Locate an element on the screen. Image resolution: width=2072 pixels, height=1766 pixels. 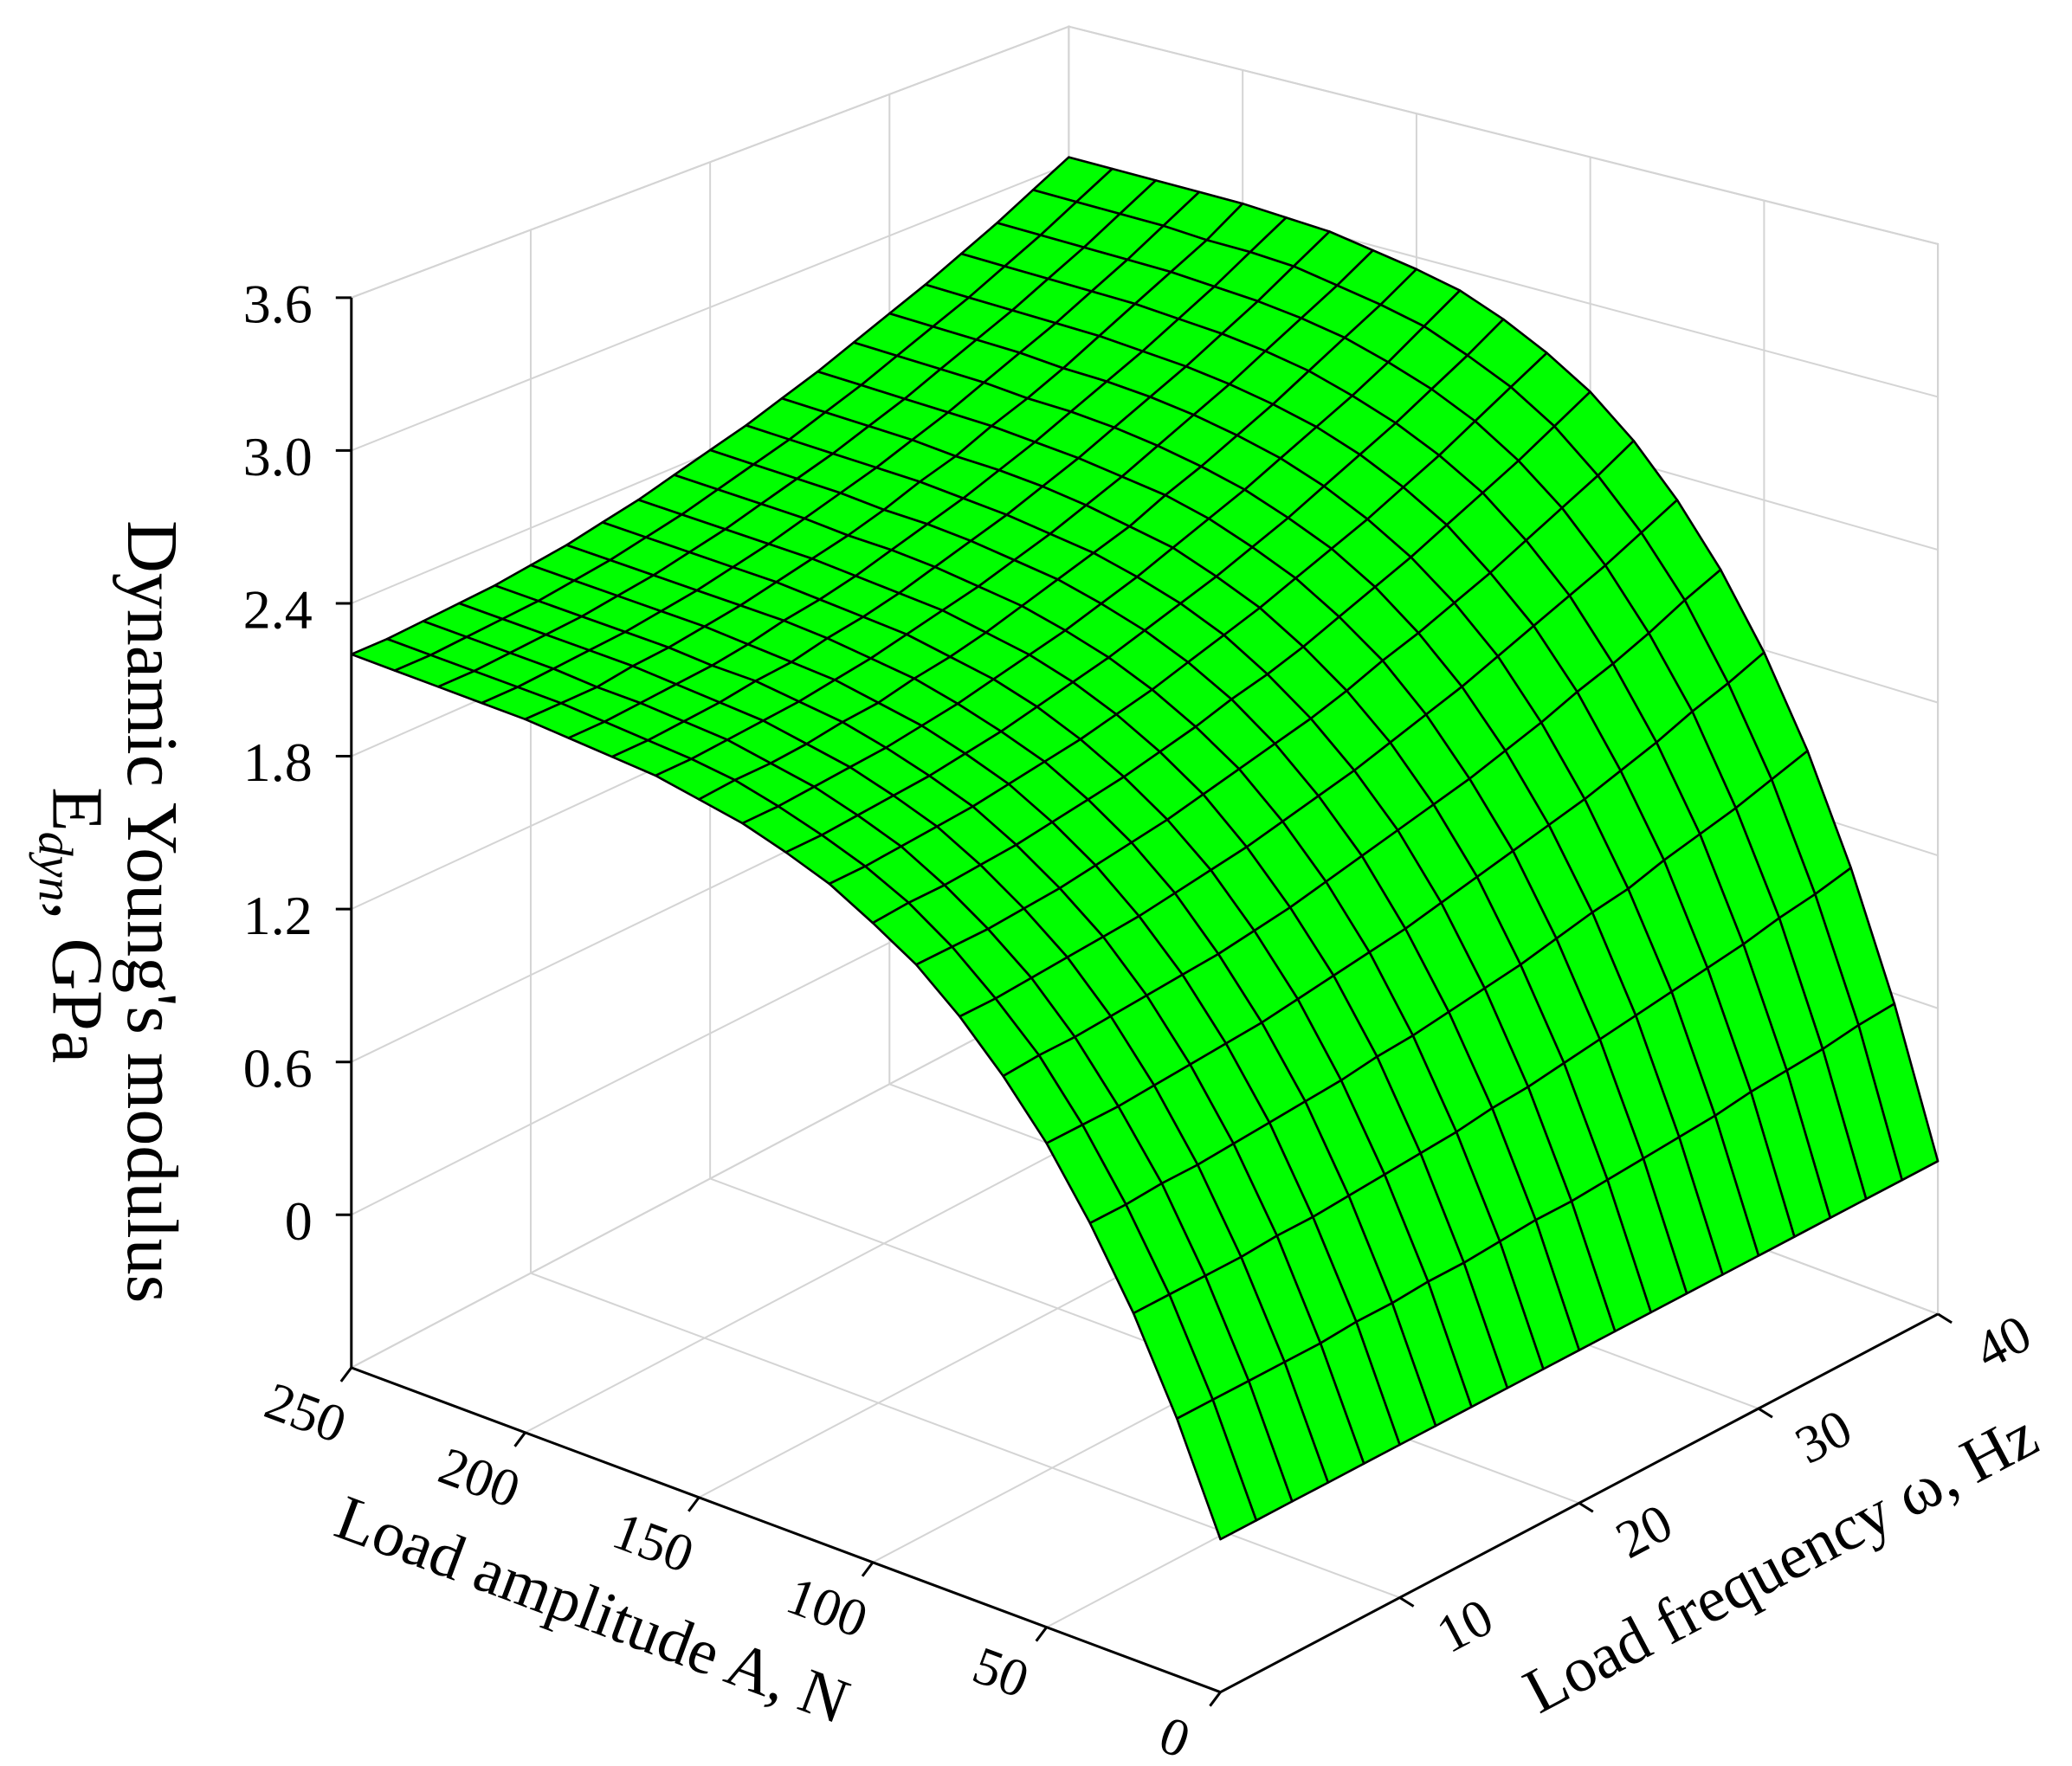
z-tick-label: 0.6 is located at coordinates (278, 1068).